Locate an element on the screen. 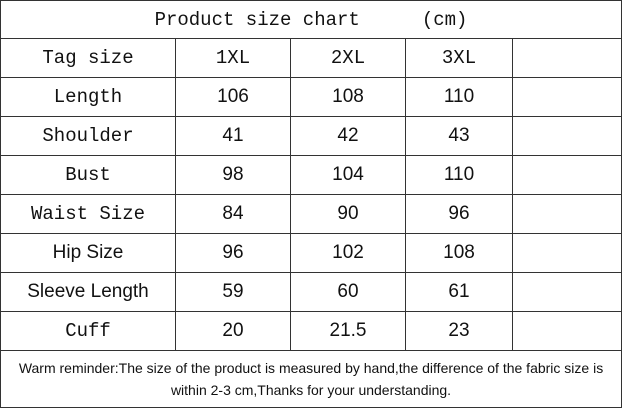  size-value: 43 is located at coordinates (459, 136).